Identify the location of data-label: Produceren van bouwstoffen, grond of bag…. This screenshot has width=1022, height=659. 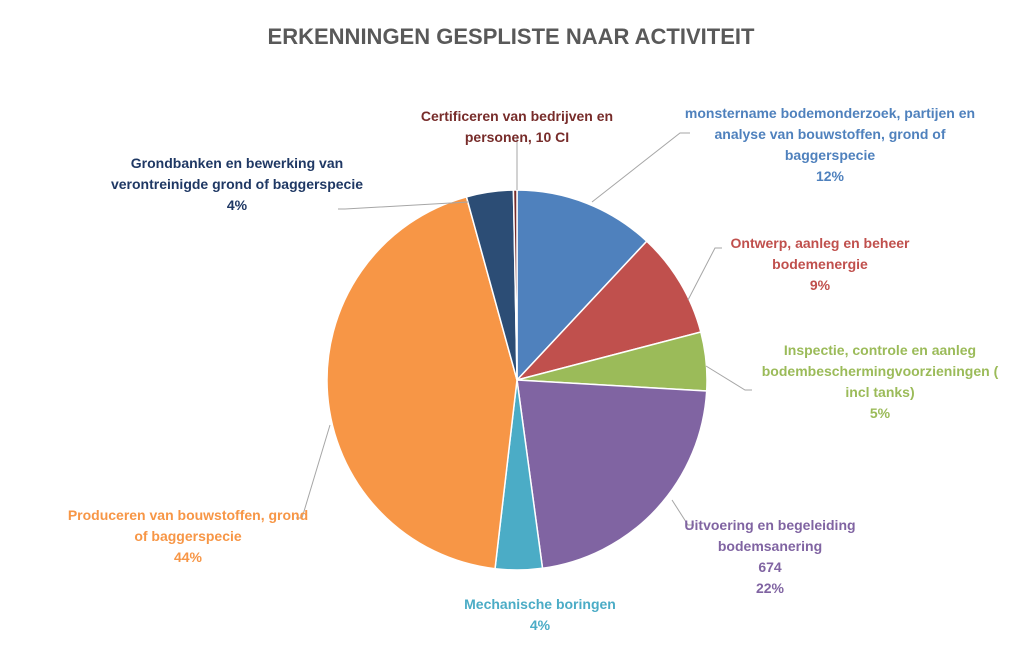
(188, 536).